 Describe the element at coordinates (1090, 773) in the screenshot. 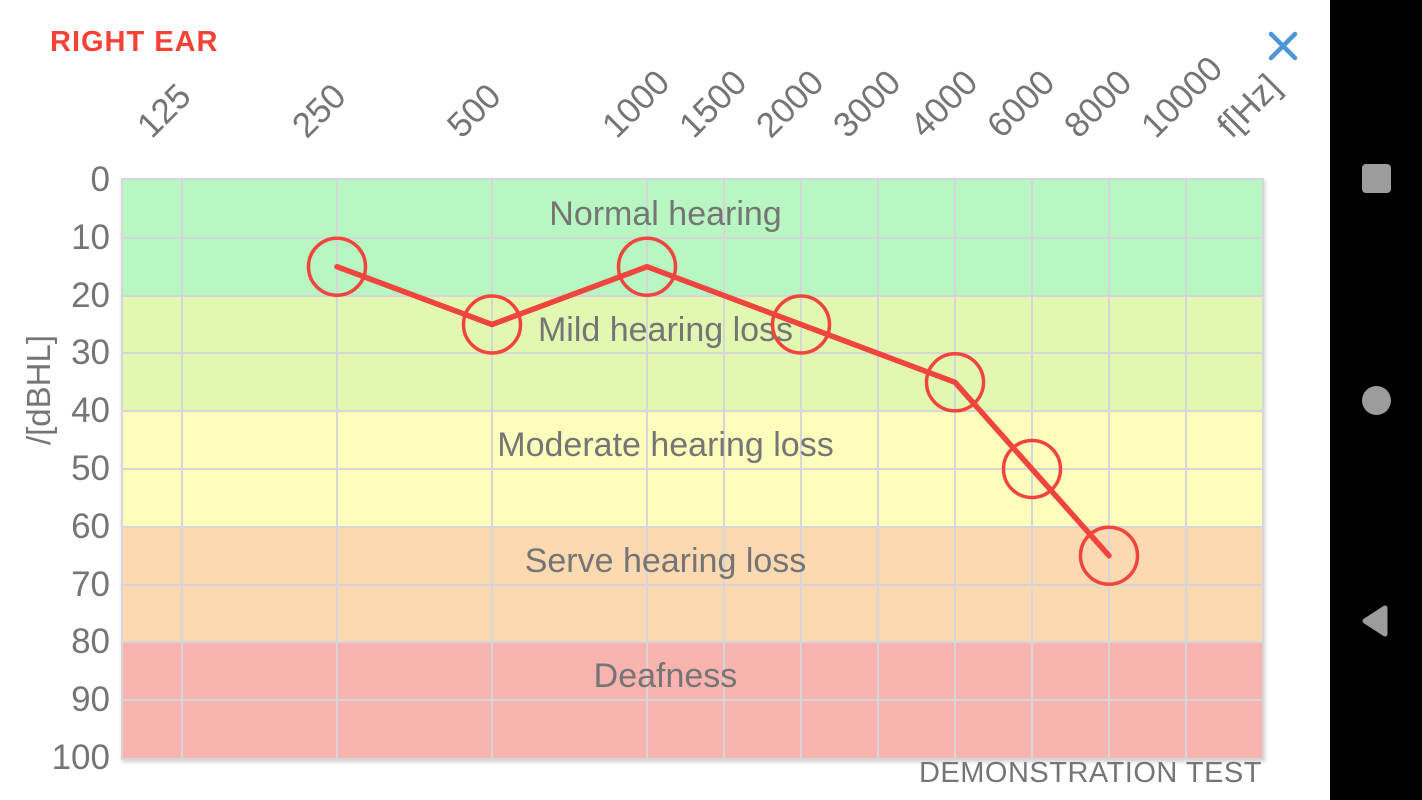

I see `demo-watermark: DEMONSTRATION TEST` at that location.